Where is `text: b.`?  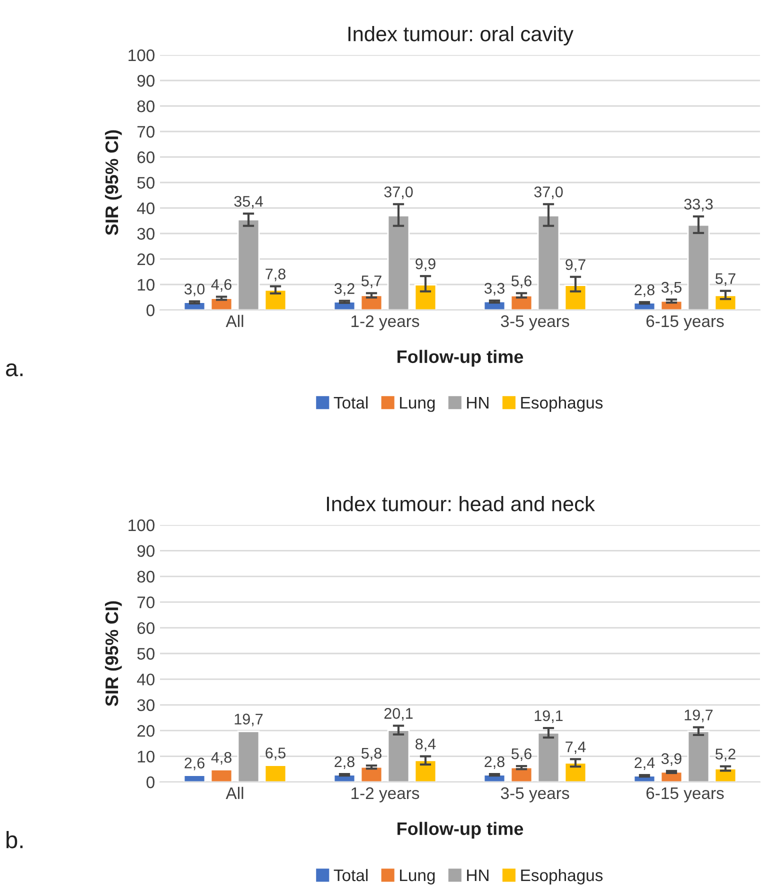
text: b. is located at coordinates (14, 839).